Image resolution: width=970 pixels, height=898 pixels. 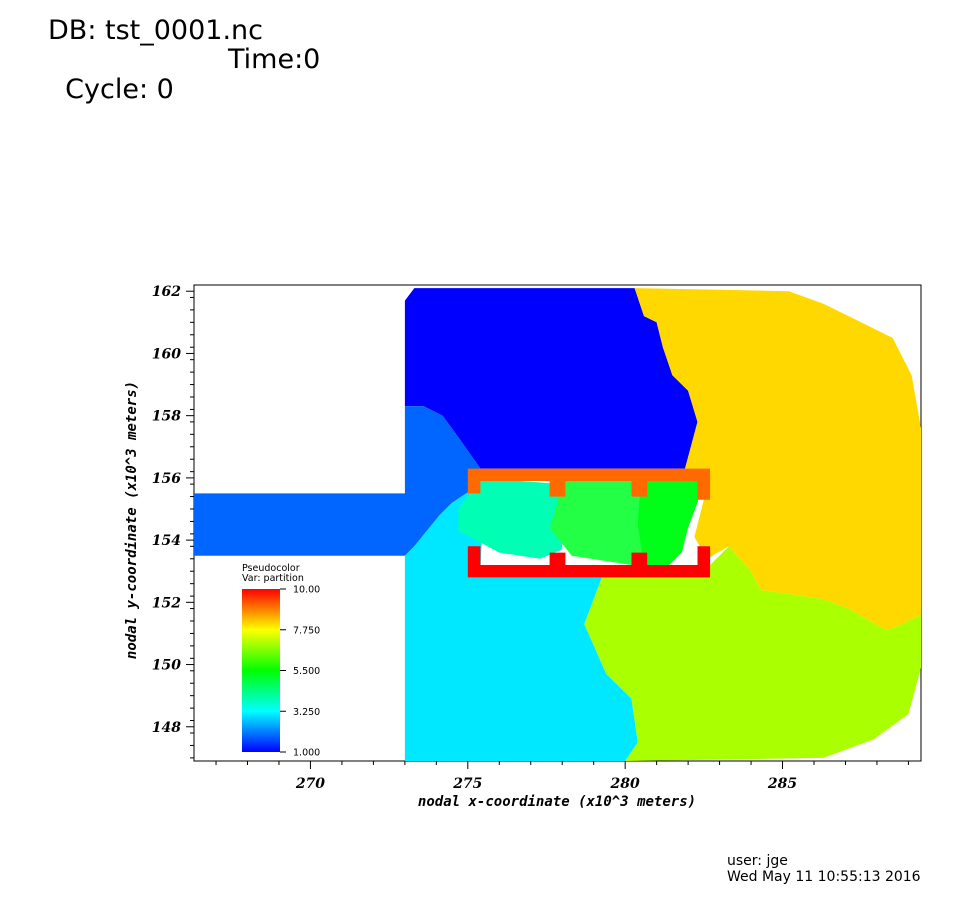 What do you see at coordinates (310, 784) in the screenshot?
I see `x-tick-label: 270` at bounding box center [310, 784].